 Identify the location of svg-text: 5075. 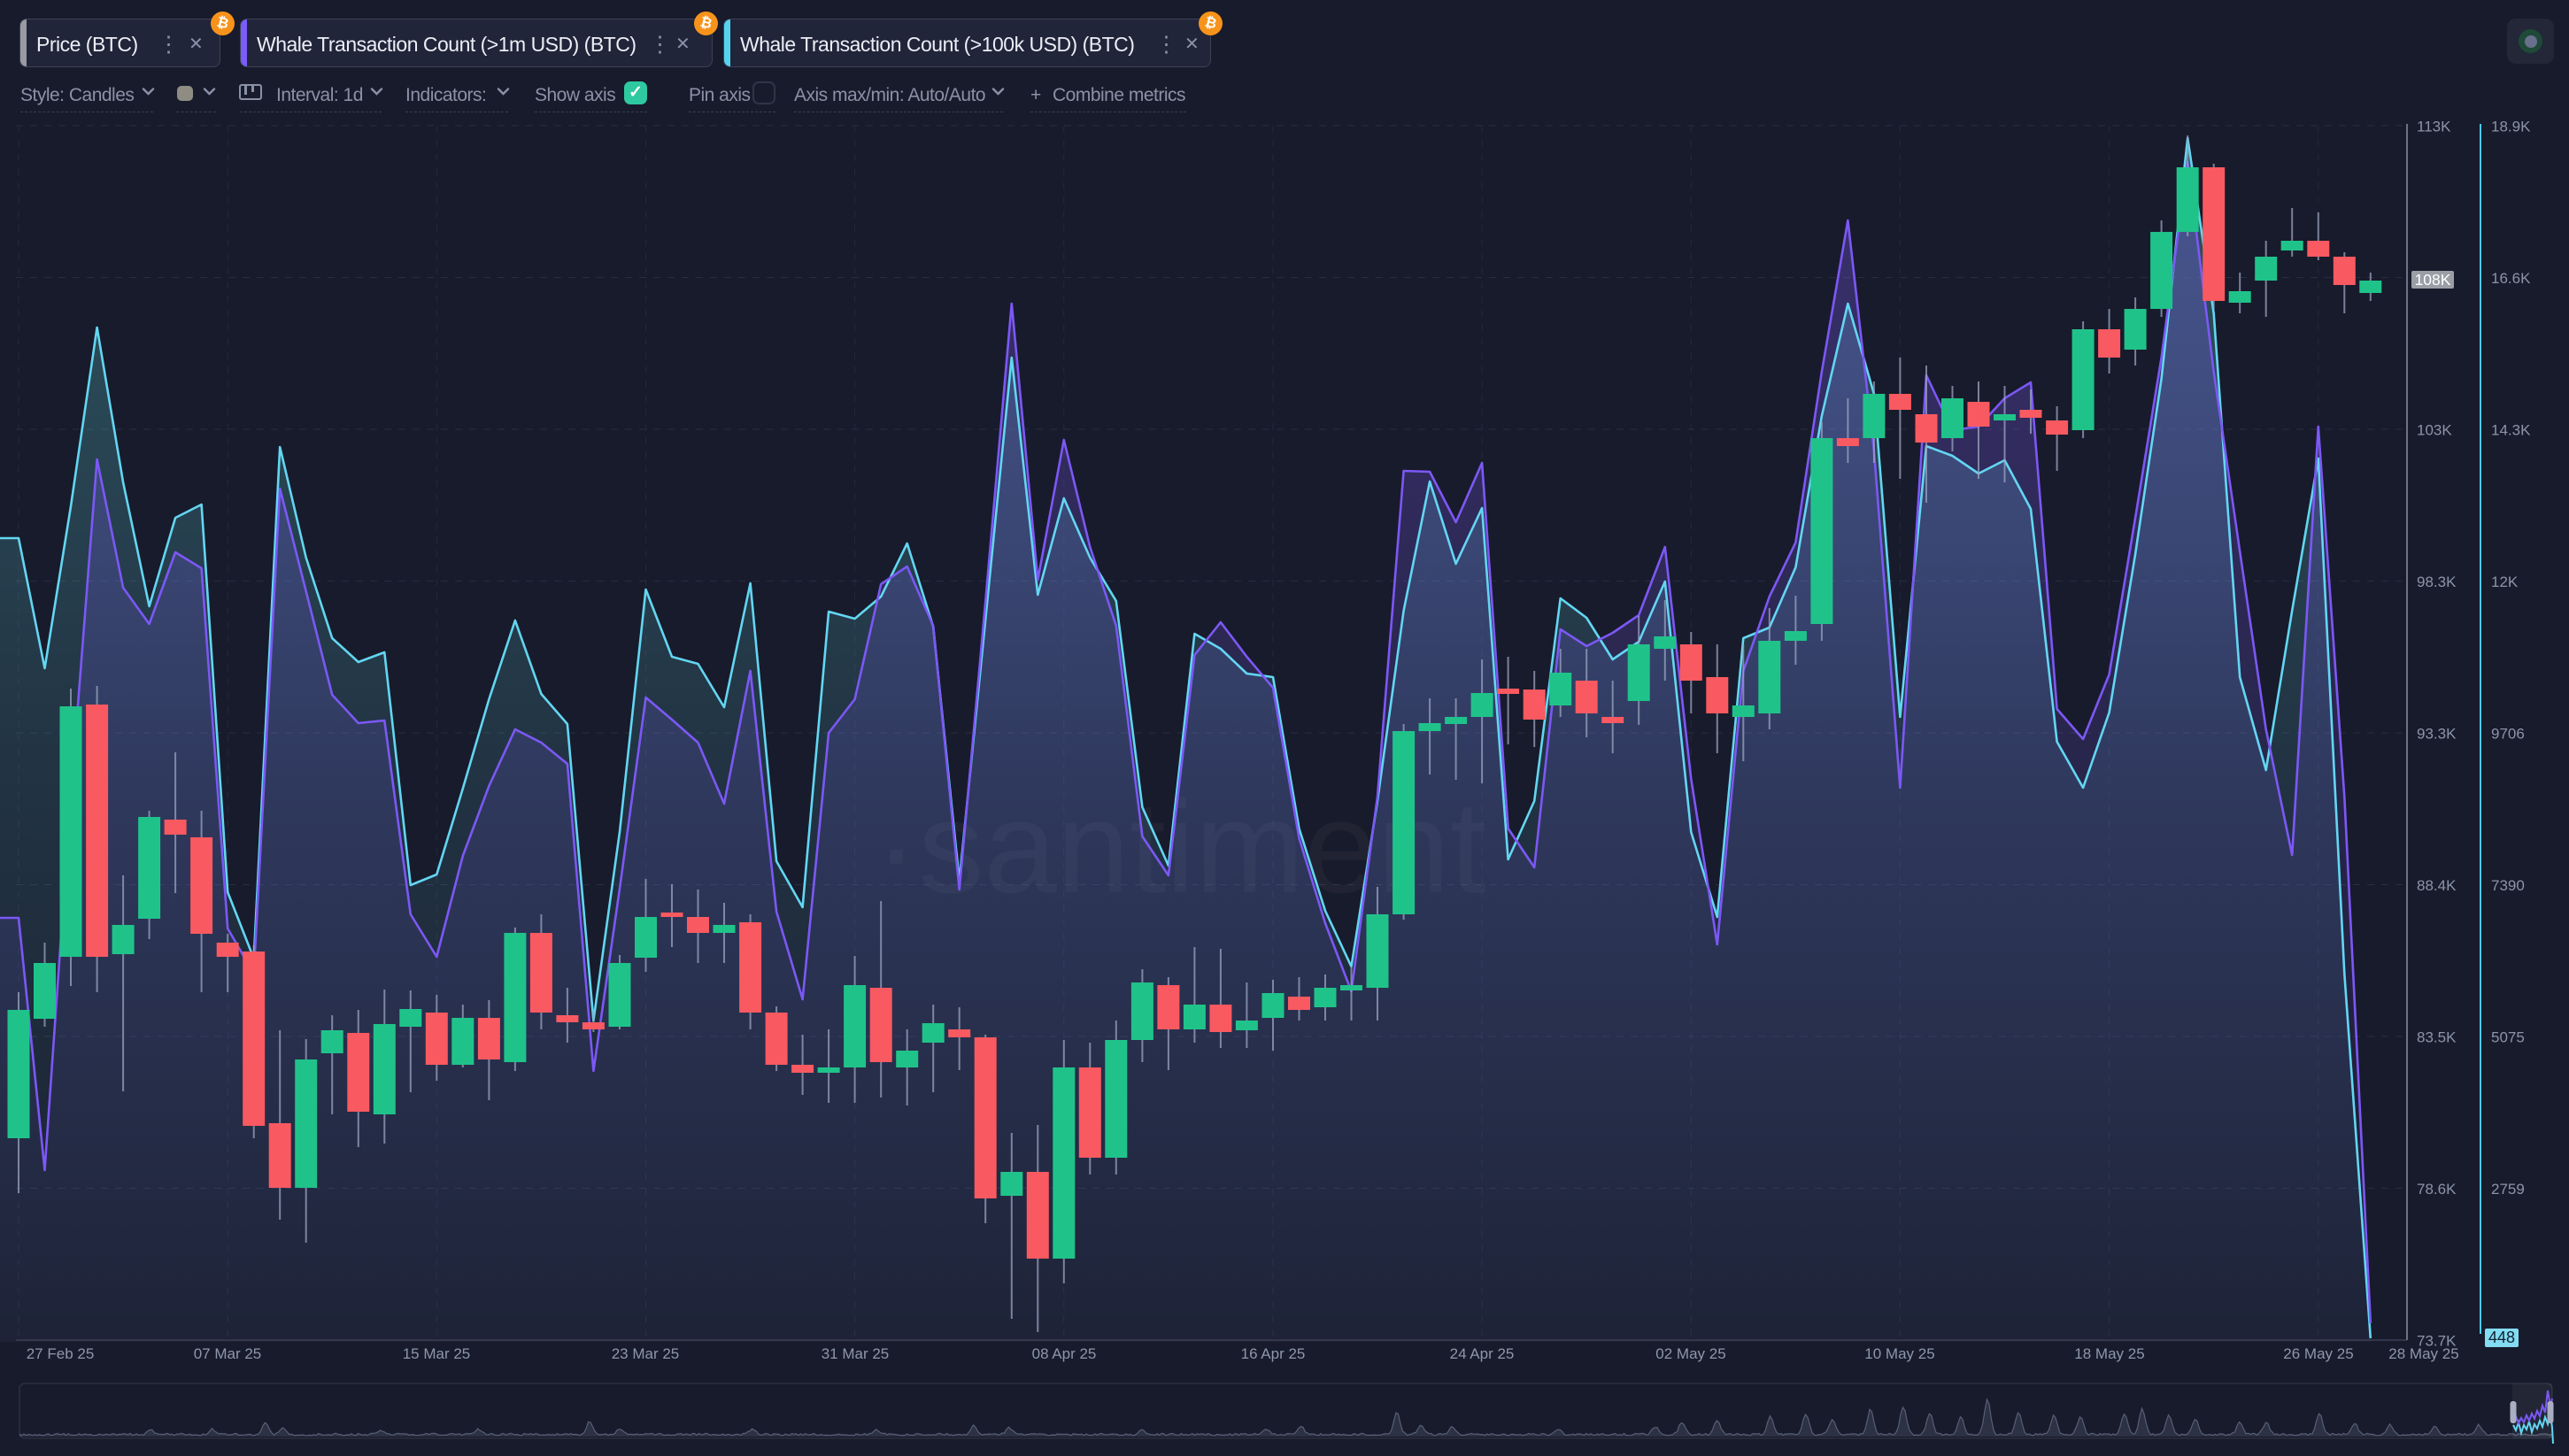
(2508, 1036).